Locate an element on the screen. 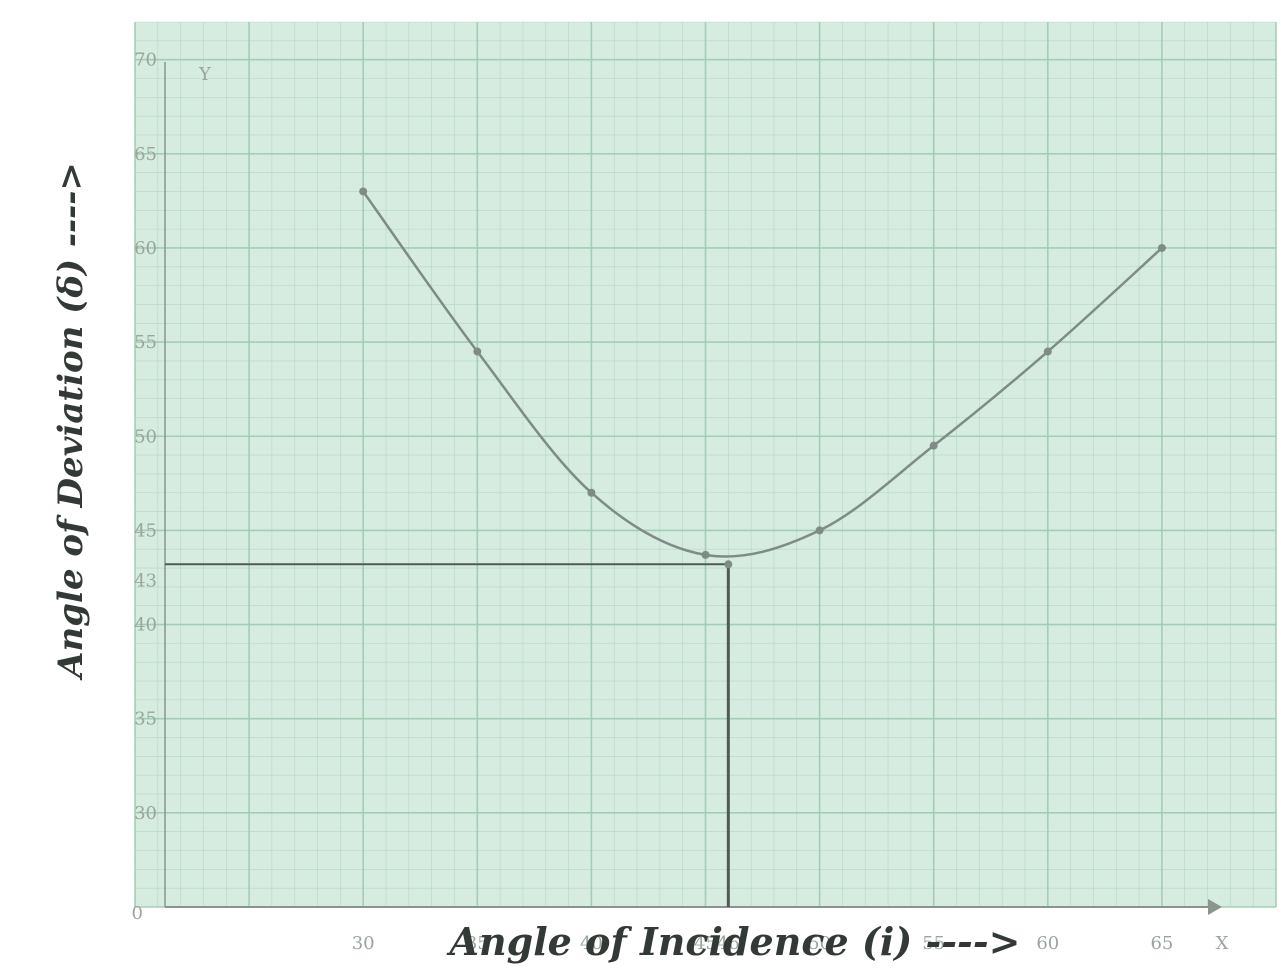 The height and width of the screenshot is (972, 1281). x-tick-label: 40 is located at coordinates (591, 943).